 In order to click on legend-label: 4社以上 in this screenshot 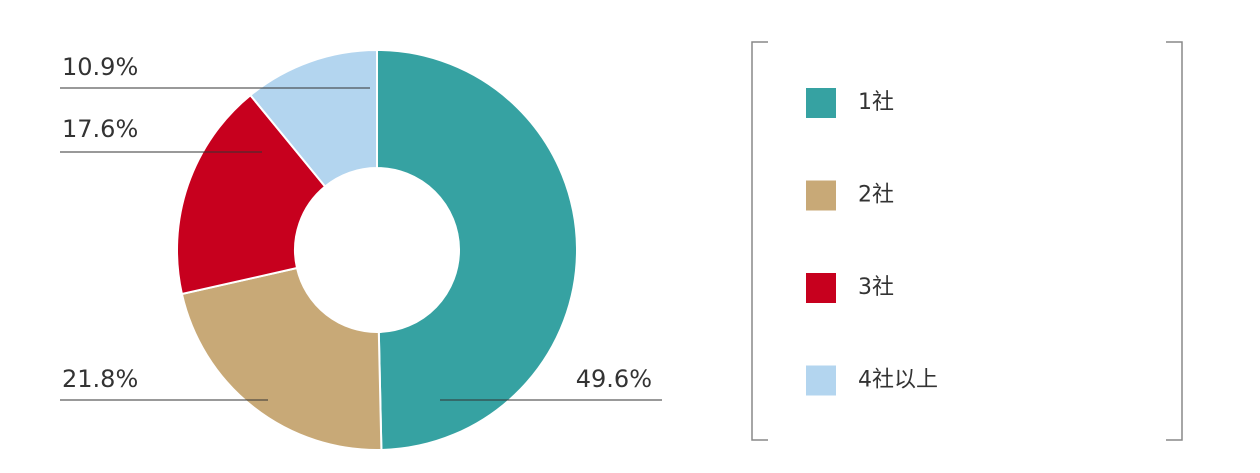, I will do `click(898, 380)`.